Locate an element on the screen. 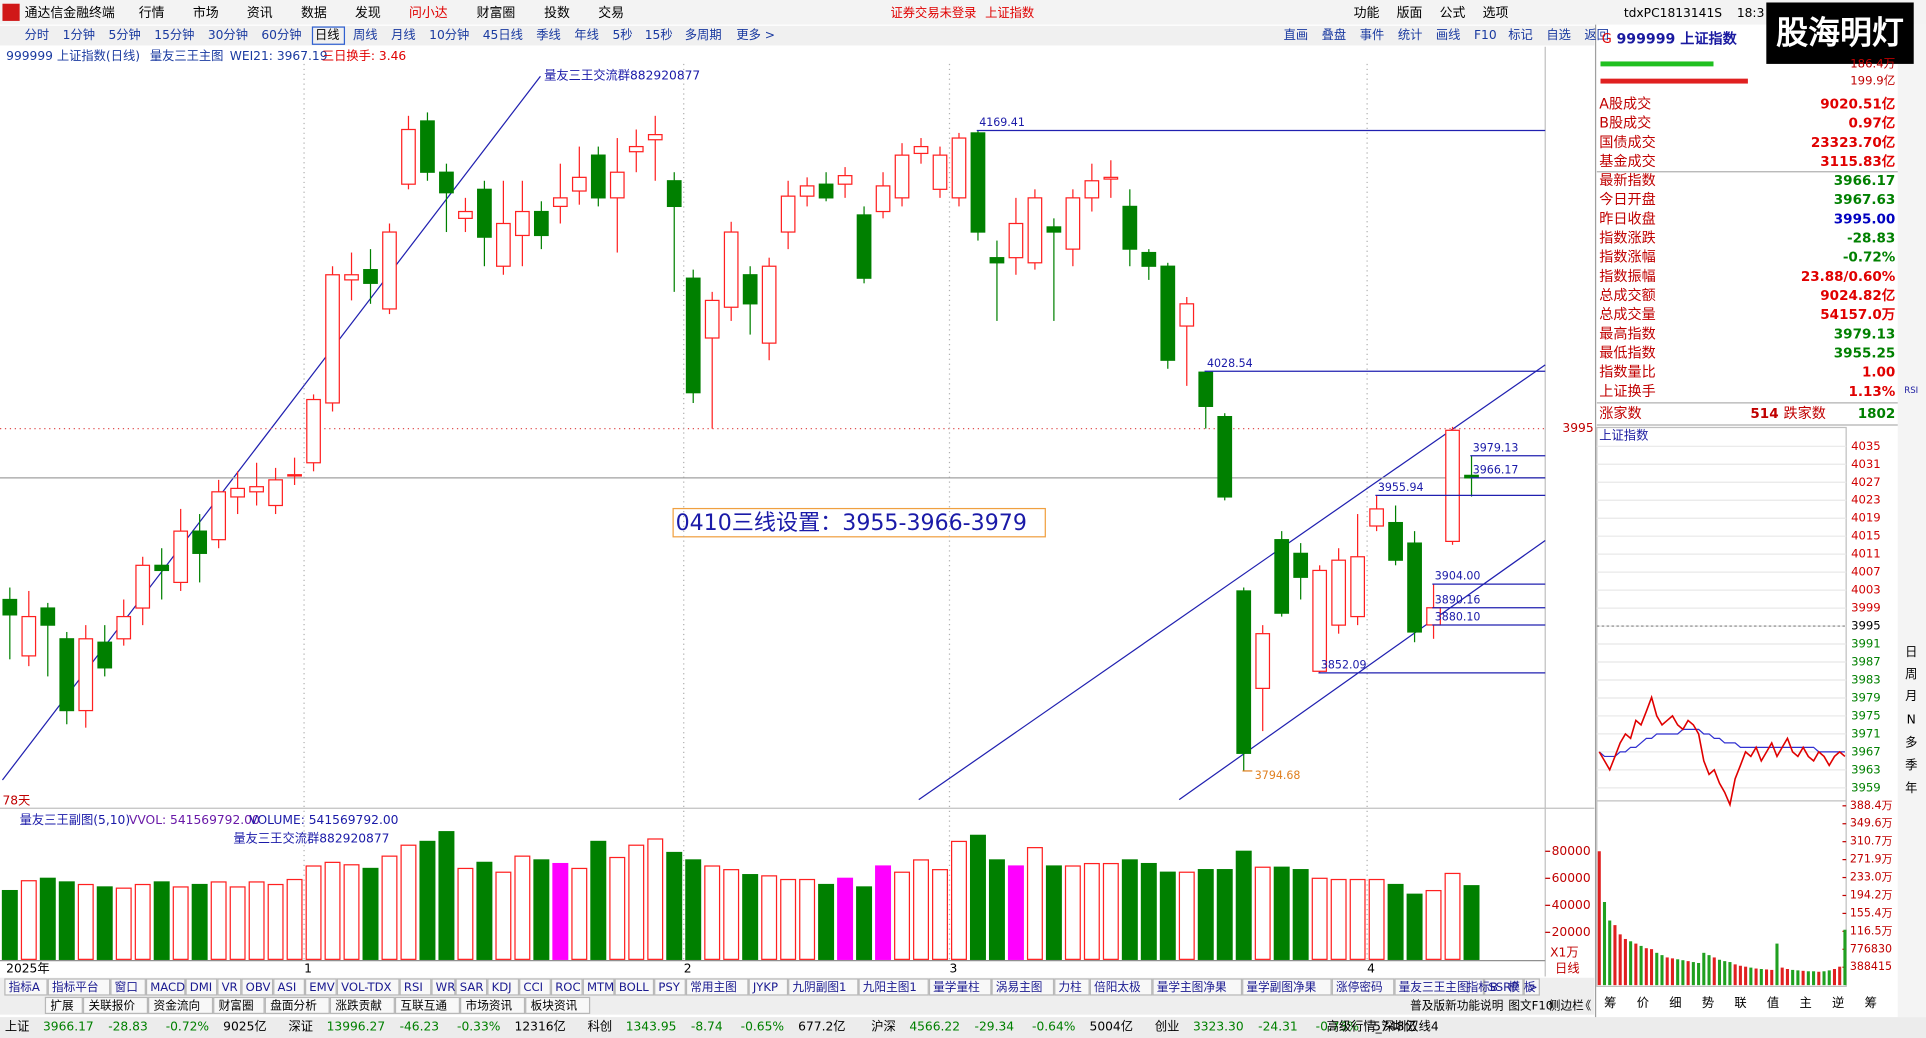 The image size is (1926, 1038). menu-item: 交易 is located at coordinates (611, 13).